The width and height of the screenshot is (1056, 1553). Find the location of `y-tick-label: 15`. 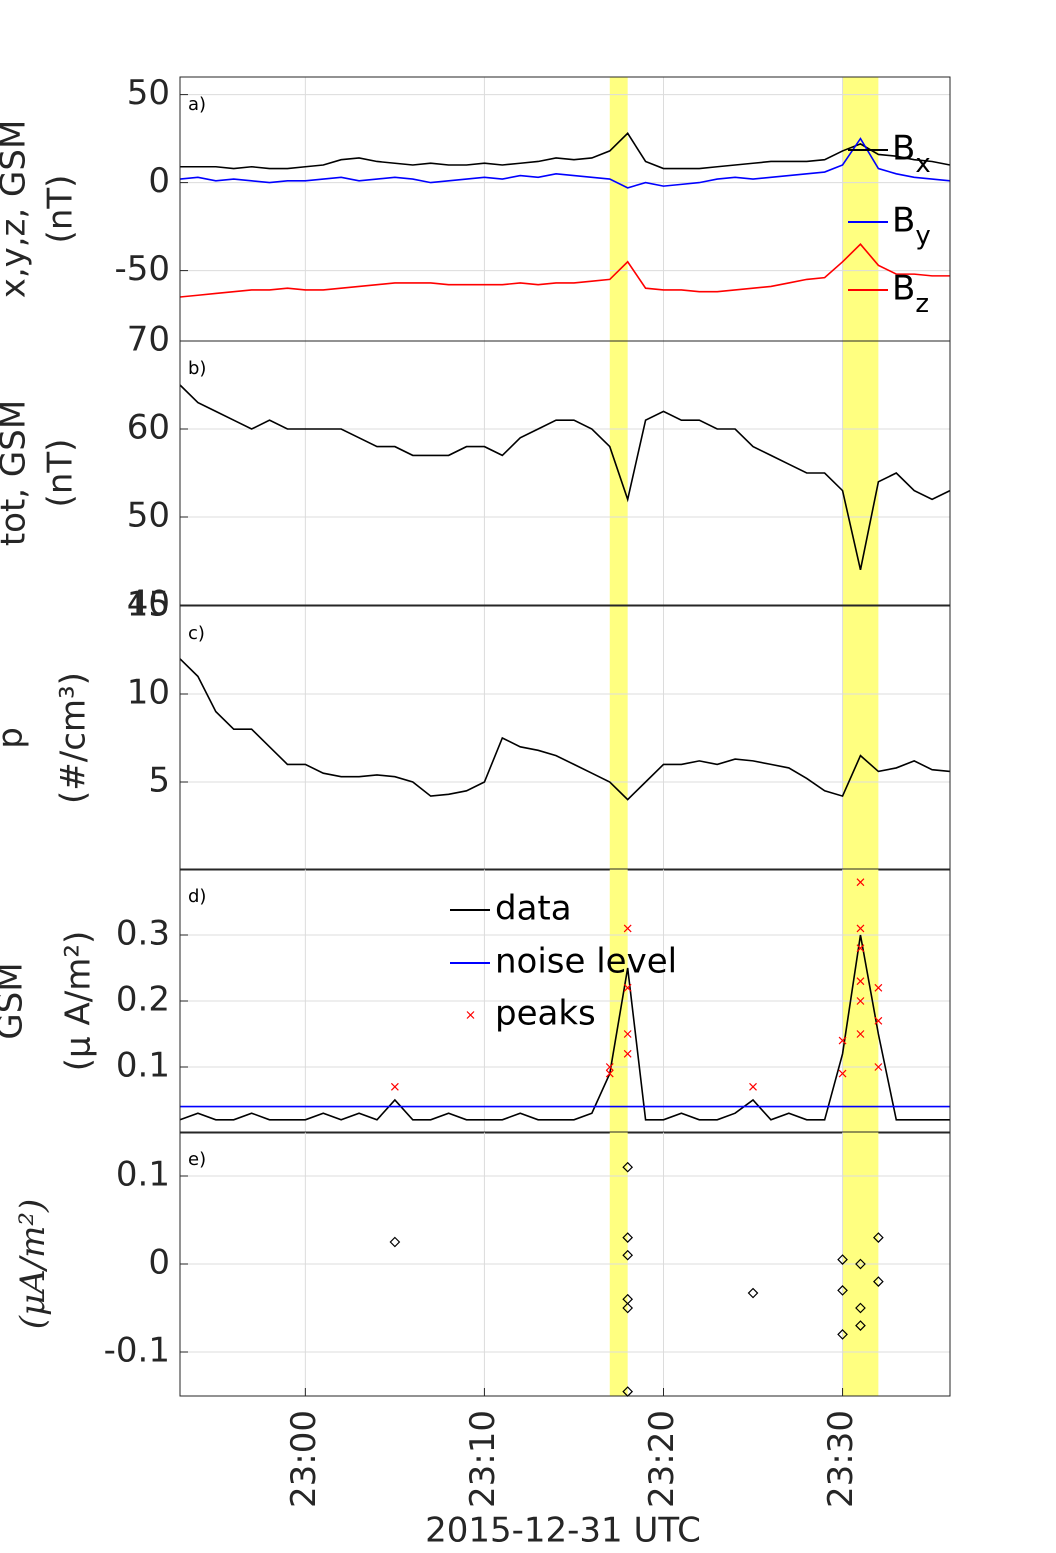

y-tick-label: 15 is located at coordinates (148, 605).